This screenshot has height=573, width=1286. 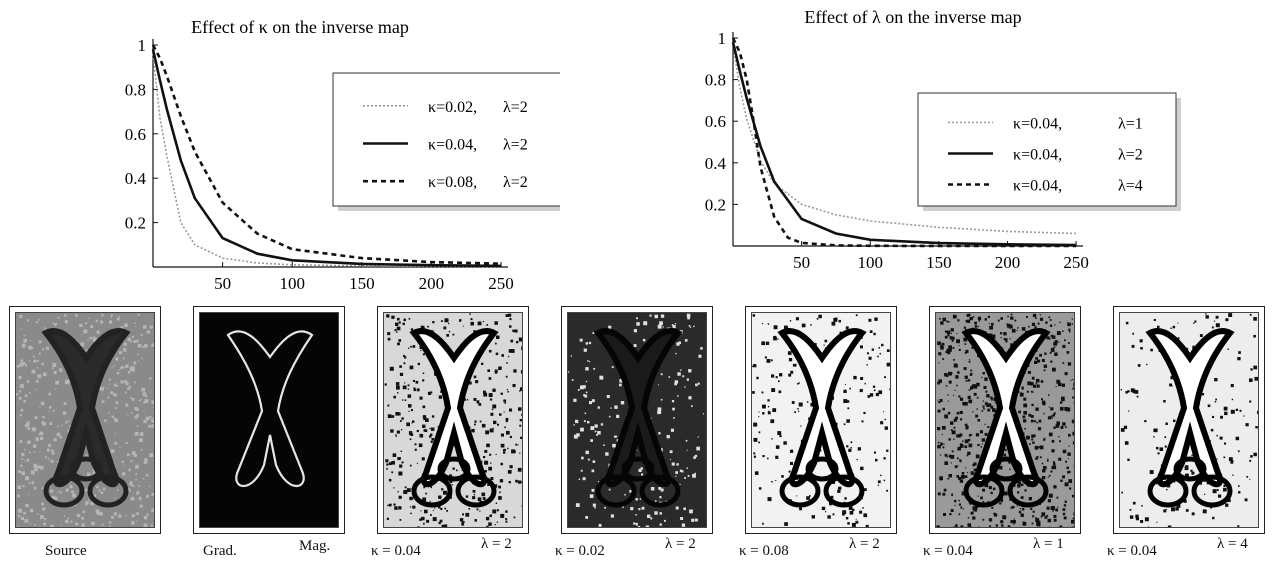 I want to click on caption-right: λ = 1, so click(x=1048, y=544).